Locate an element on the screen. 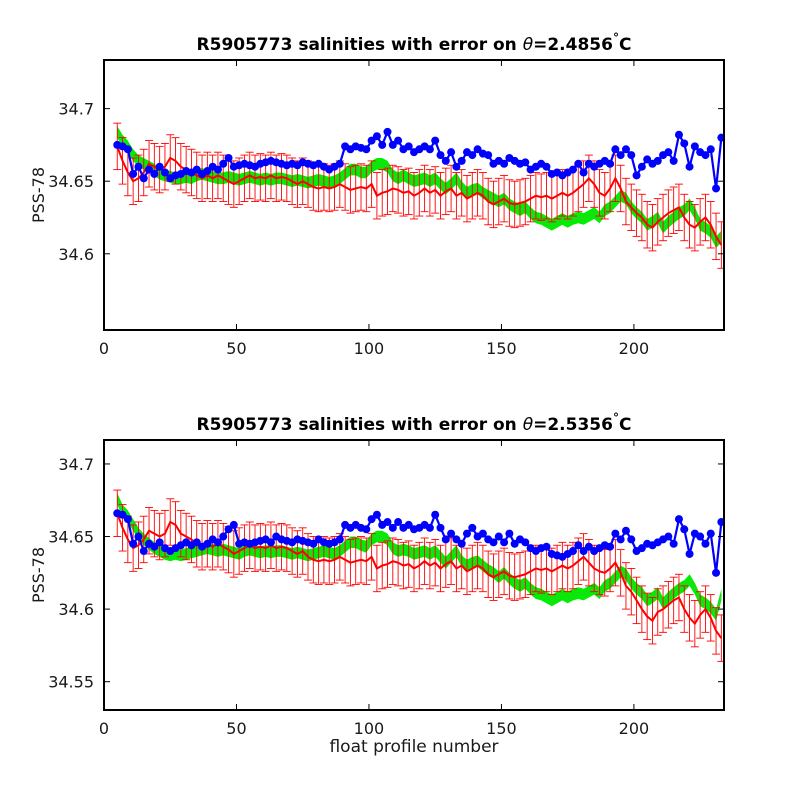 This screenshot has width=800, height=800. title-top-value: =2.4856 is located at coordinates (573, 45).